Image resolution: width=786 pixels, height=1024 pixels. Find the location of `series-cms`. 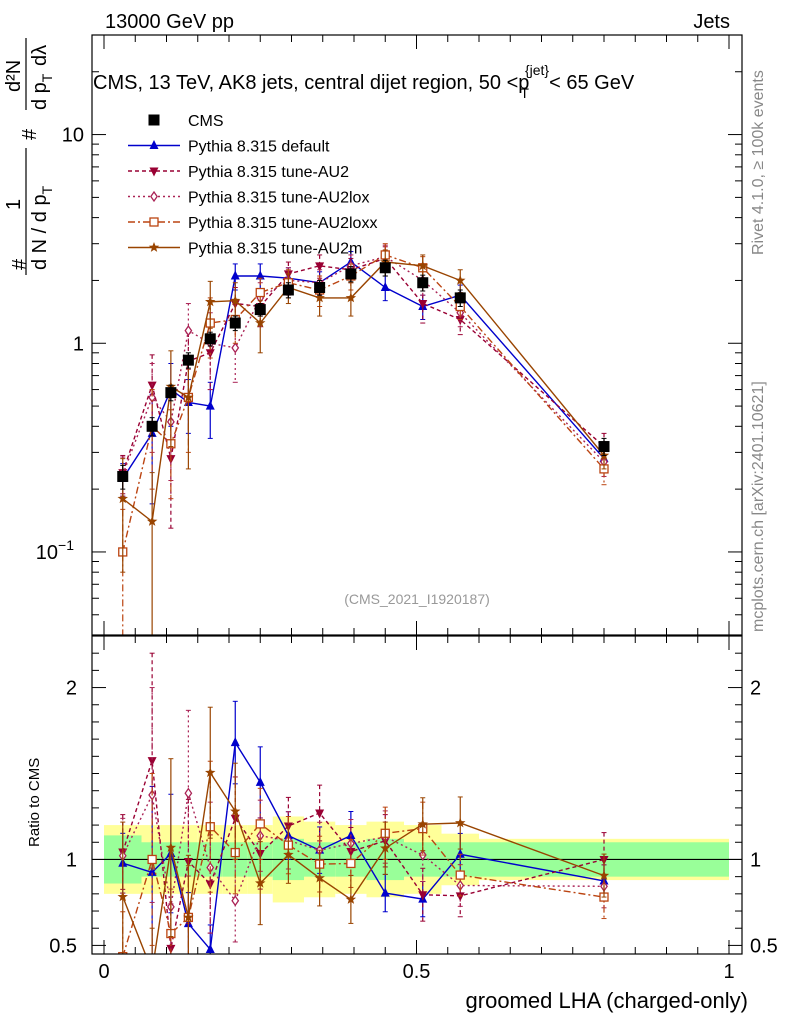

series-cms is located at coordinates (363, 374).